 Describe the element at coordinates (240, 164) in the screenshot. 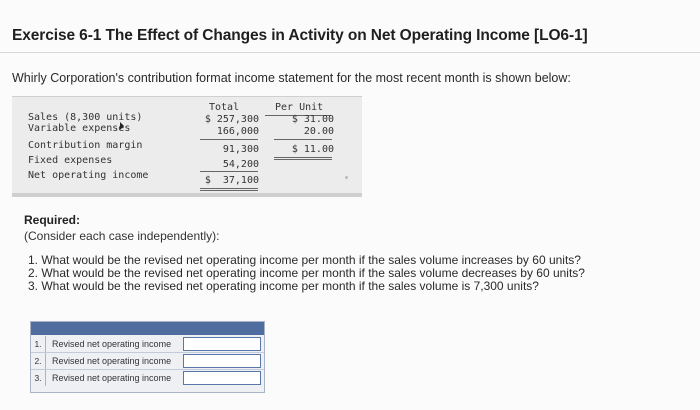

I see `row-total: 54,200` at that location.